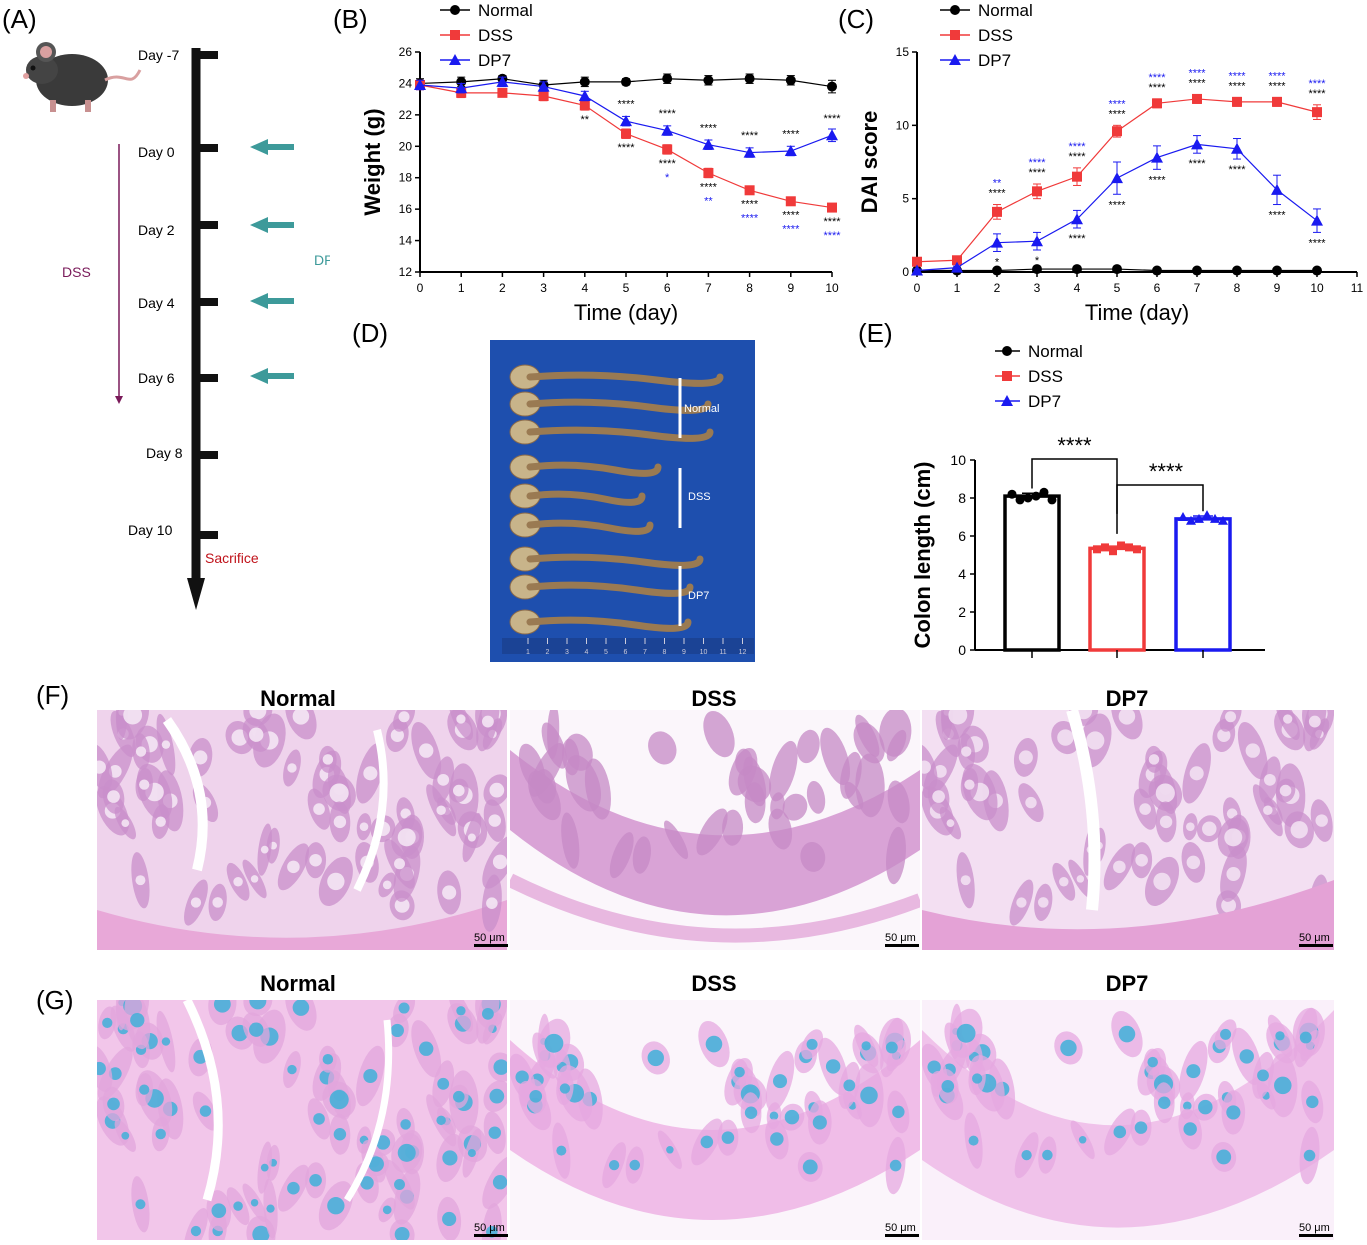  I want to click on x-tick-label: 5, so click(626, 288).